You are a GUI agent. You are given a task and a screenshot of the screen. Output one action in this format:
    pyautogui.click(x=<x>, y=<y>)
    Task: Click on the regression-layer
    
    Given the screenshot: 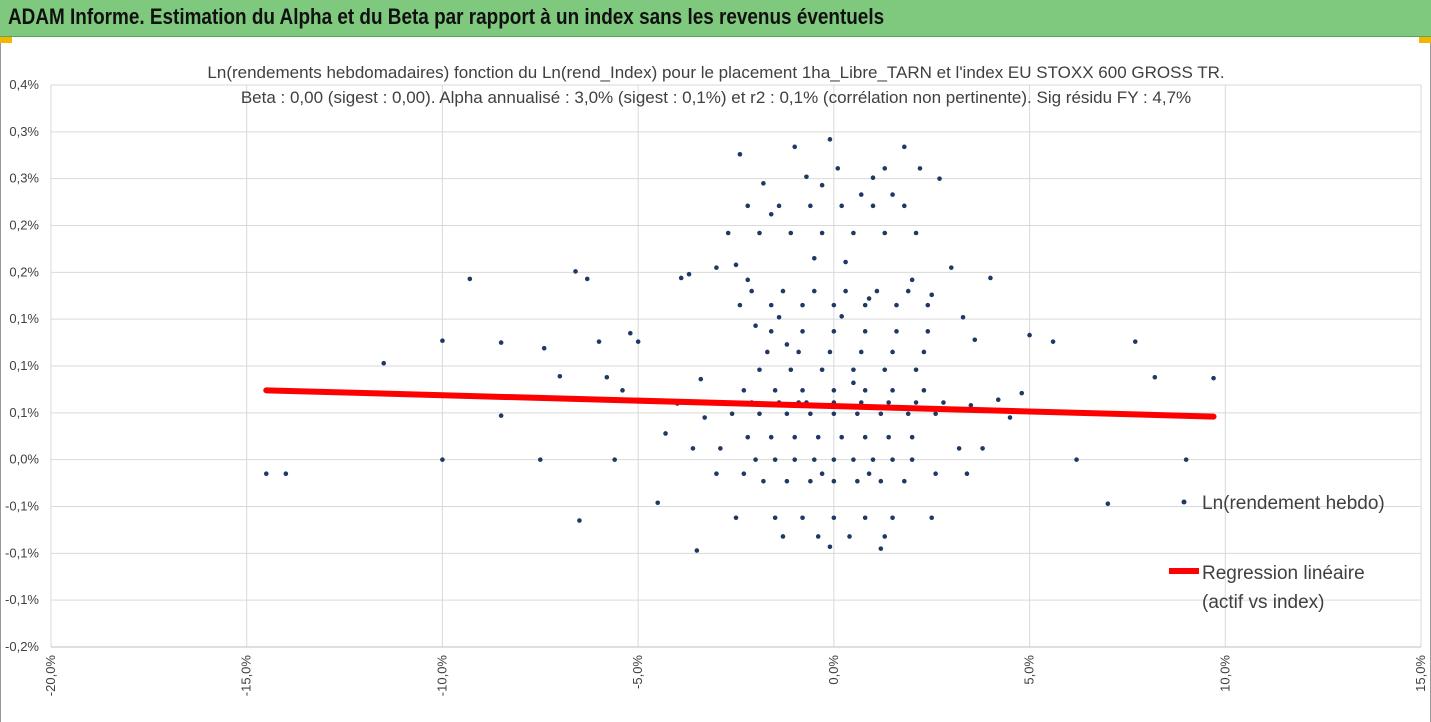 What is the action you would take?
    pyautogui.click(x=740, y=403)
    